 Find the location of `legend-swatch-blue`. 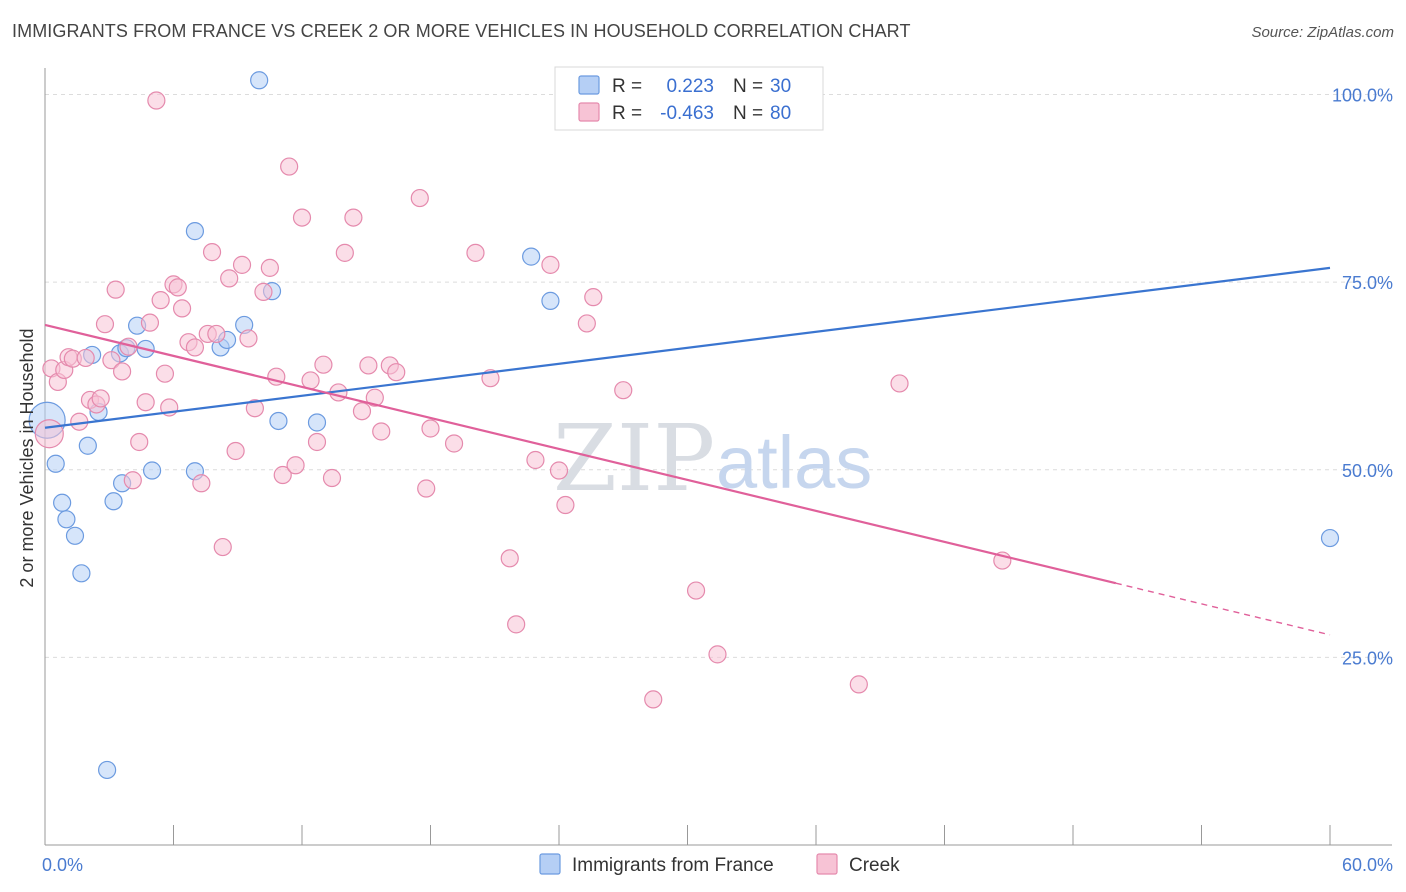

legend-swatch-blue is located at coordinates (589, 85).